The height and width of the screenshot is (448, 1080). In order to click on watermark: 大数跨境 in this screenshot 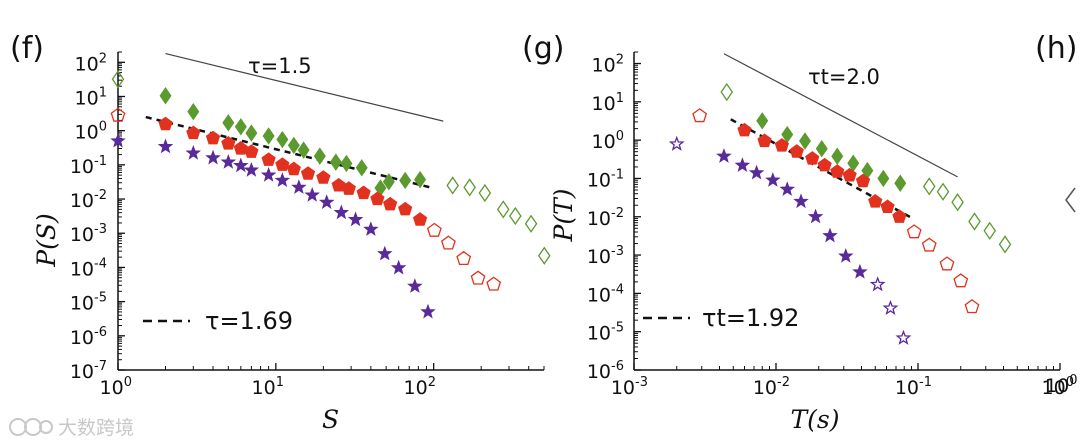, I will do `click(71, 428)`.